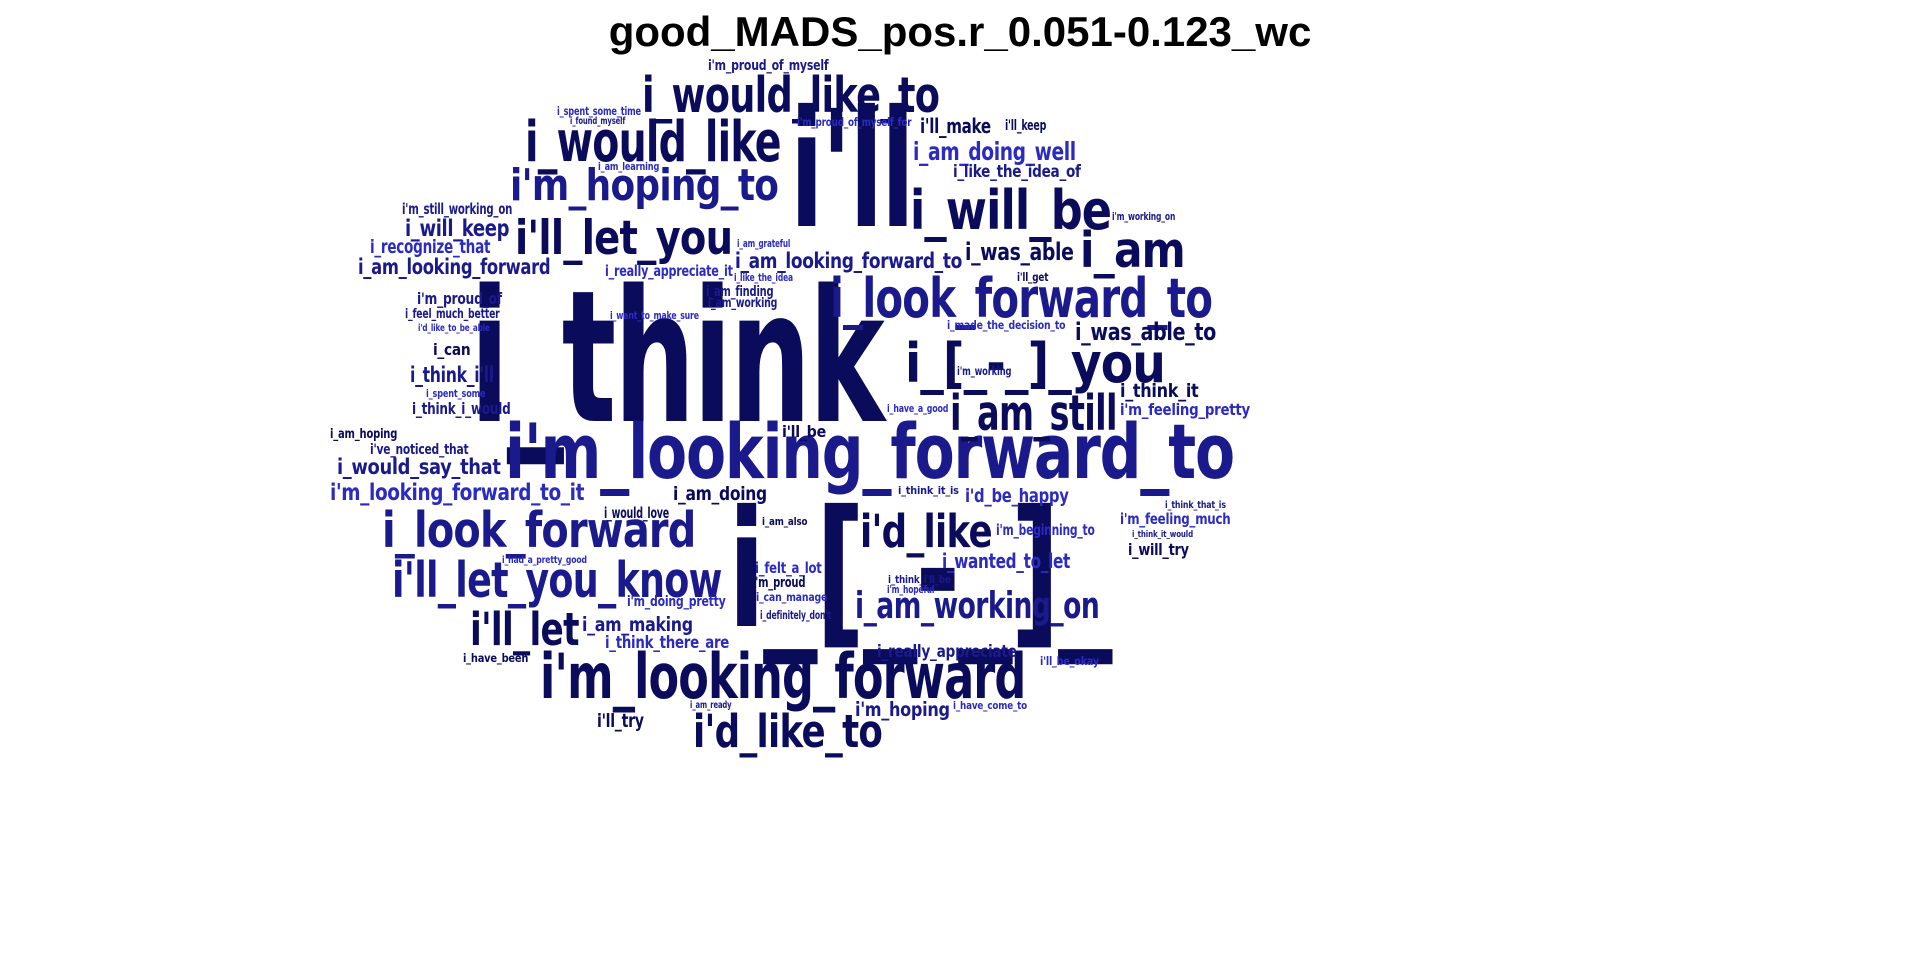  Describe the element at coordinates (1019, 251) in the screenshot. I see `cloud-word-i-was-able: i_was_able` at that location.